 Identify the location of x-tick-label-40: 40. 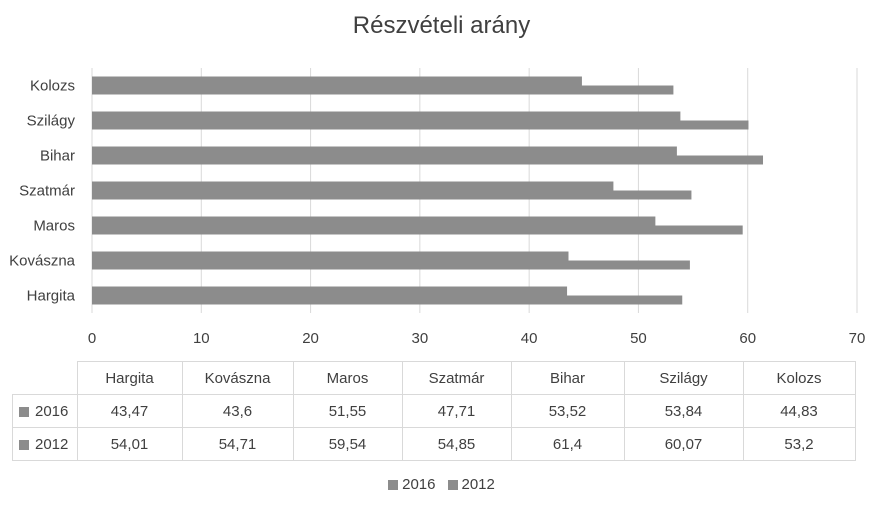
(529, 338).